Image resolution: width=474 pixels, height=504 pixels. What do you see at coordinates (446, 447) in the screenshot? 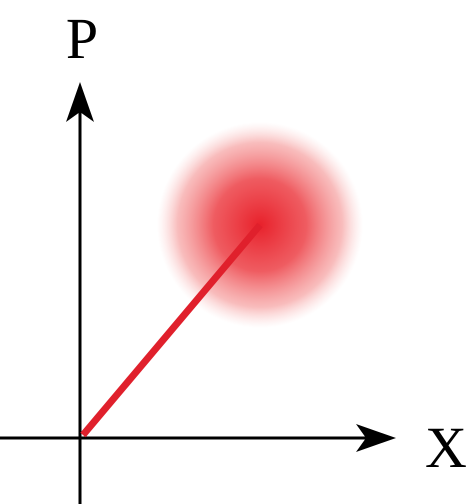
I see `x-label: X` at bounding box center [446, 447].